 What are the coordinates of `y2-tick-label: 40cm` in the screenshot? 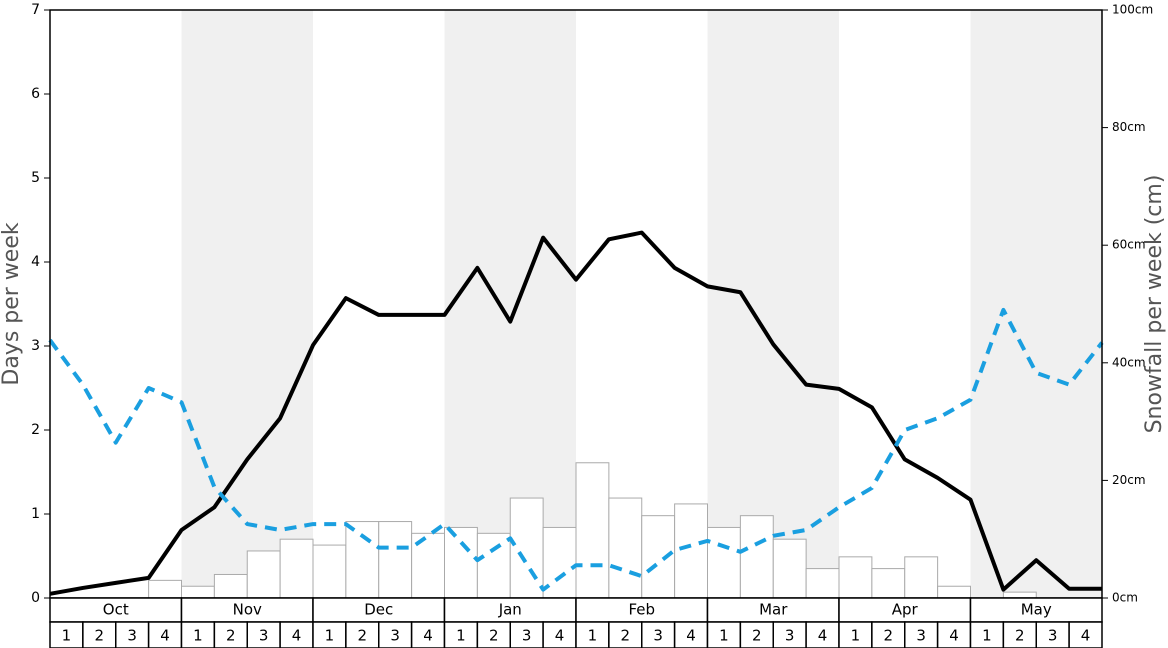 It's located at (1129, 362).